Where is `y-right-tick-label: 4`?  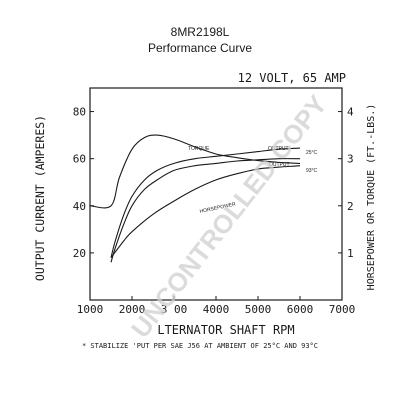 y-right-tick-label: 4 is located at coordinates (350, 112).